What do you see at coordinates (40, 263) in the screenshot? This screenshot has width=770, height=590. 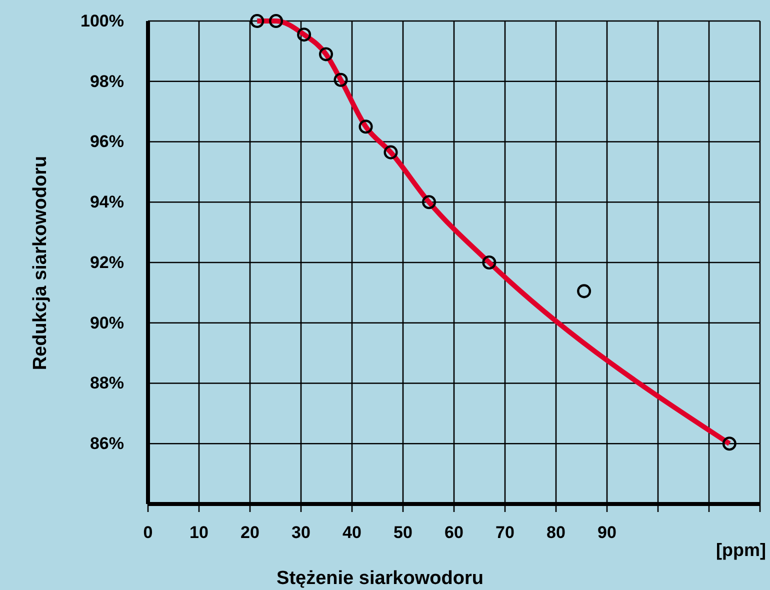 I see `y-axis-title: Redukcja siarkowodoru` at bounding box center [40, 263].